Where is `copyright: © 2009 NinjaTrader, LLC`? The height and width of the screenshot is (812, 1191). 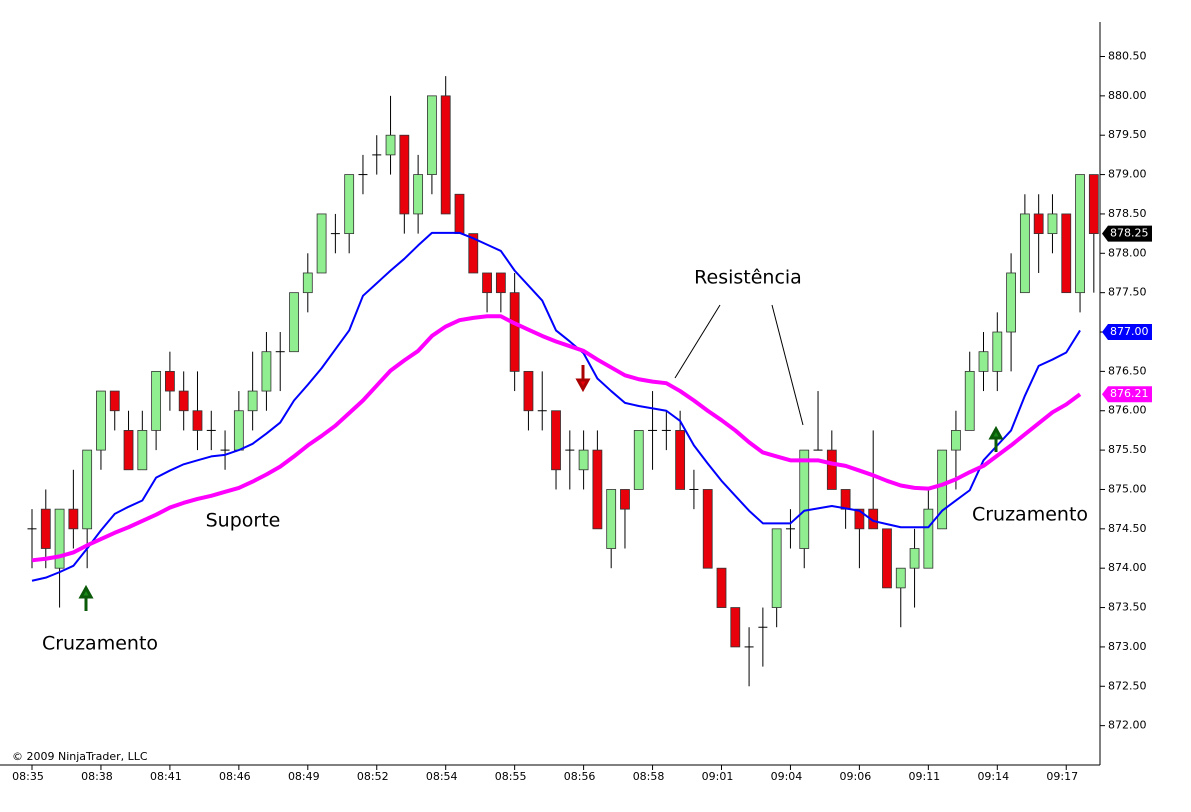
copyright: © 2009 NinjaTrader, LLC is located at coordinates (80, 756).